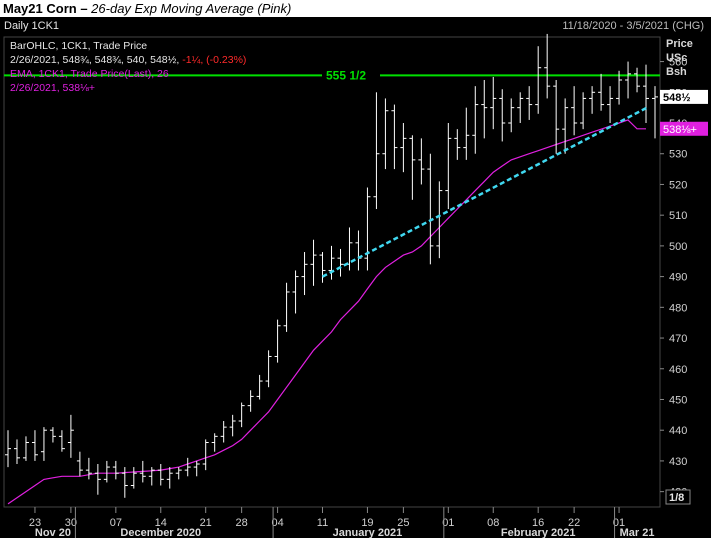 The width and height of the screenshot is (711, 543). I want to click on fraction-box, so click(678, 497).